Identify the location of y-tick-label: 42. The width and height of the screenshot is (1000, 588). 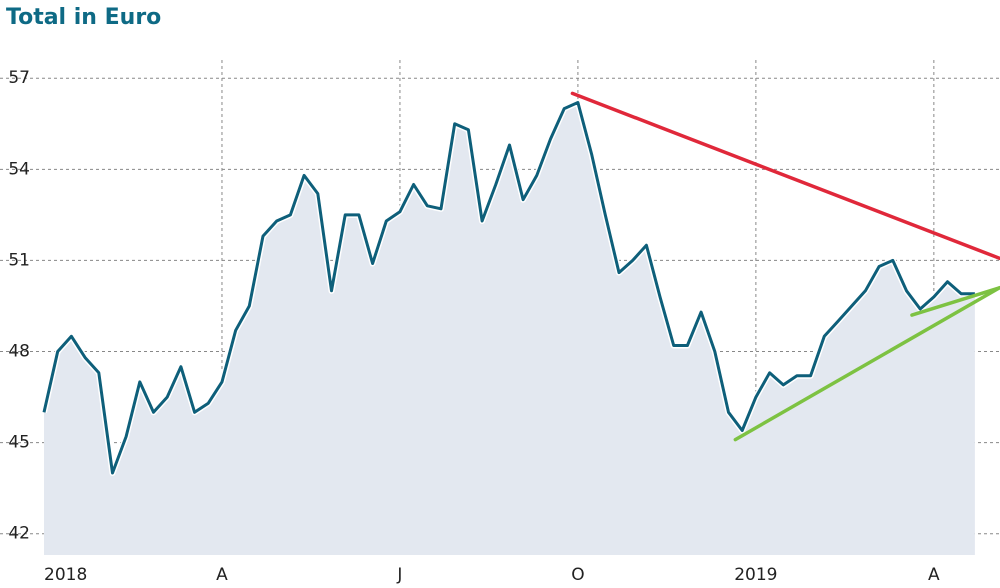
(19, 534).